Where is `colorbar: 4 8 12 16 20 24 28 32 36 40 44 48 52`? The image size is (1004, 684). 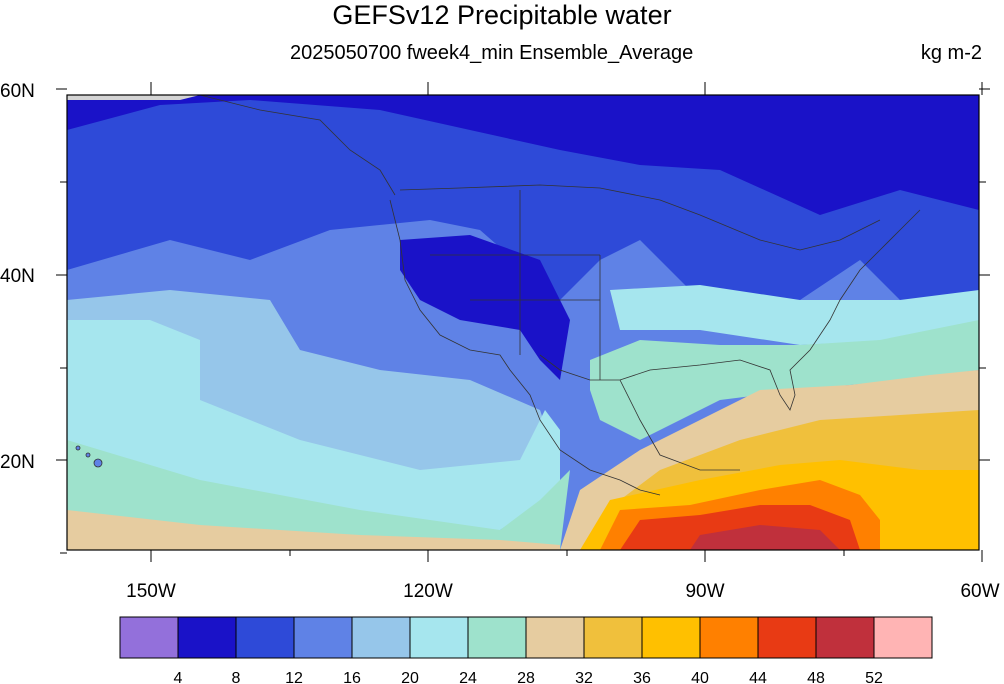 colorbar: 4 8 12 16 20 24 28 32 36 40 44 48 52 is located at coordinates (526, 650).